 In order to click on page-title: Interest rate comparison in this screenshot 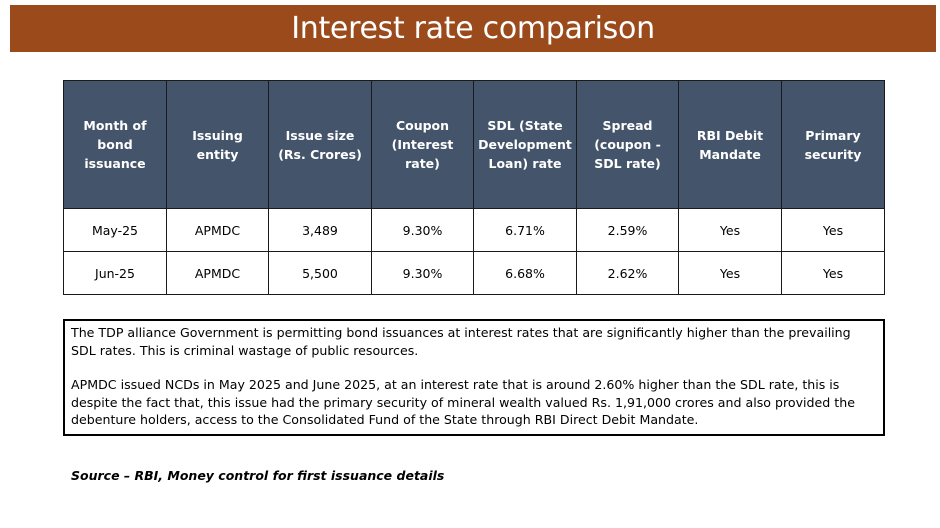, I will do `click(473, 28)`.